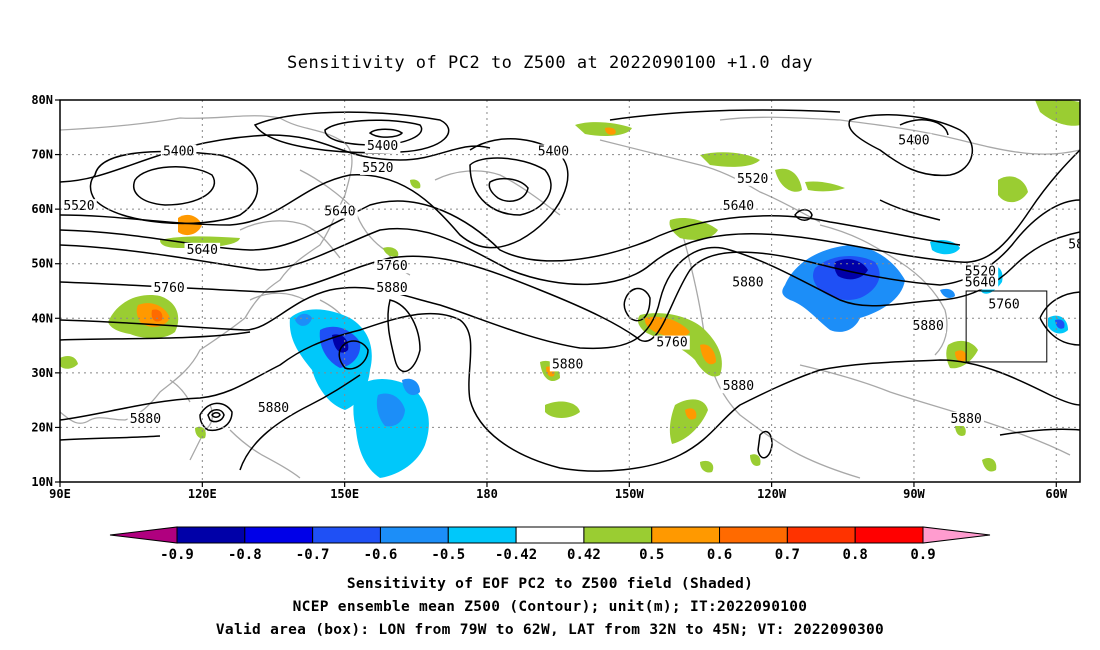 The width and height of the screenshot is (1100, 650). Describe the element at coordinates (630, 494) in the screenshot. I see `lon-tick-label: 150W` at that location.